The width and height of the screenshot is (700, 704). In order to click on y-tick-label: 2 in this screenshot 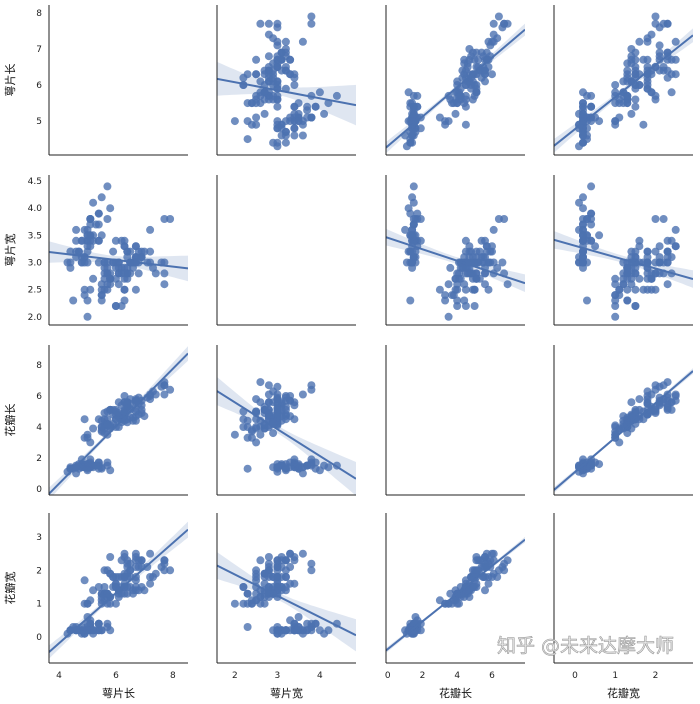, I will do `click(39, 459)`.